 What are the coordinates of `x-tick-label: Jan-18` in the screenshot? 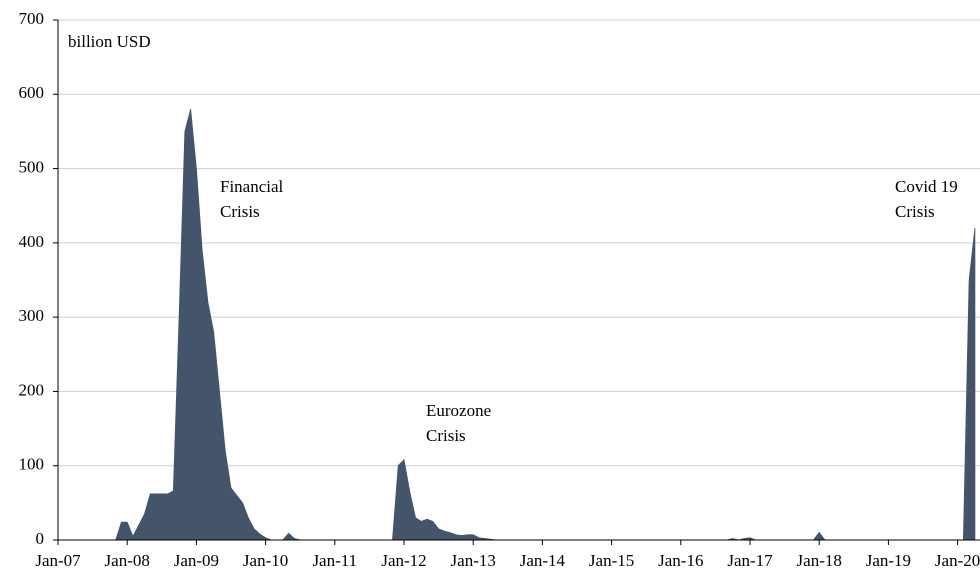 It's located at (819, 560).